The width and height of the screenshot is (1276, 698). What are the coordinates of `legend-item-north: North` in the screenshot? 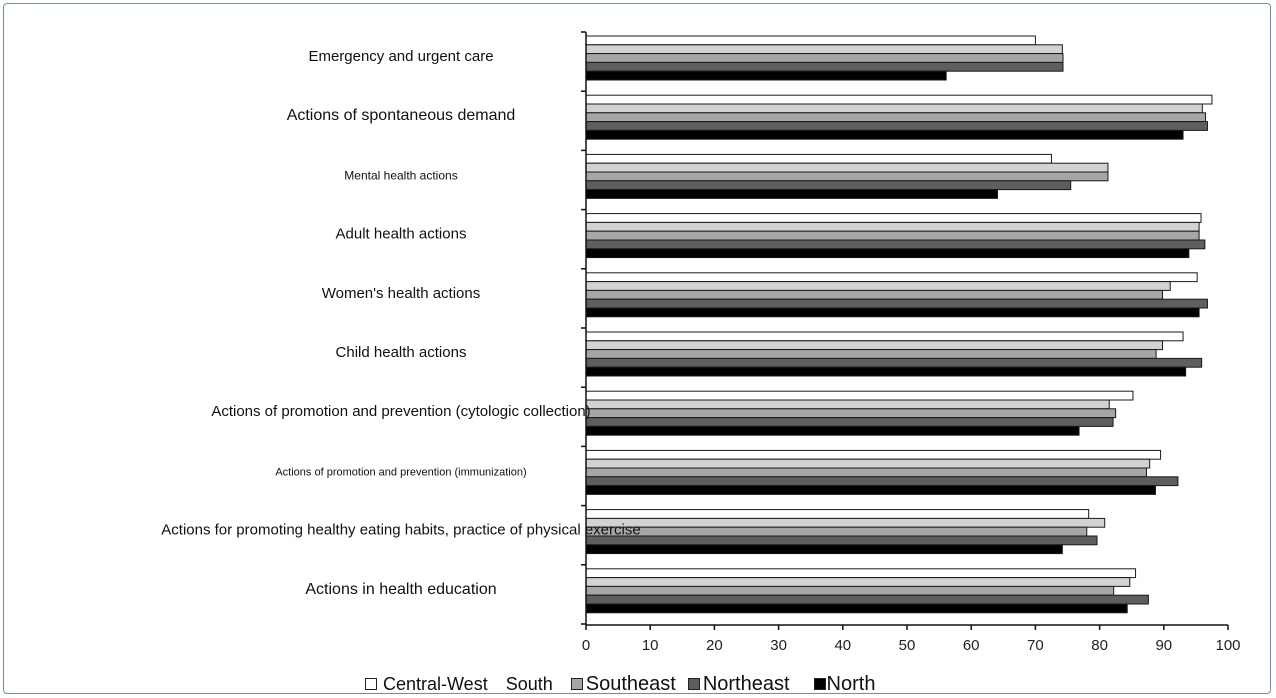 It's located at (844, 684).